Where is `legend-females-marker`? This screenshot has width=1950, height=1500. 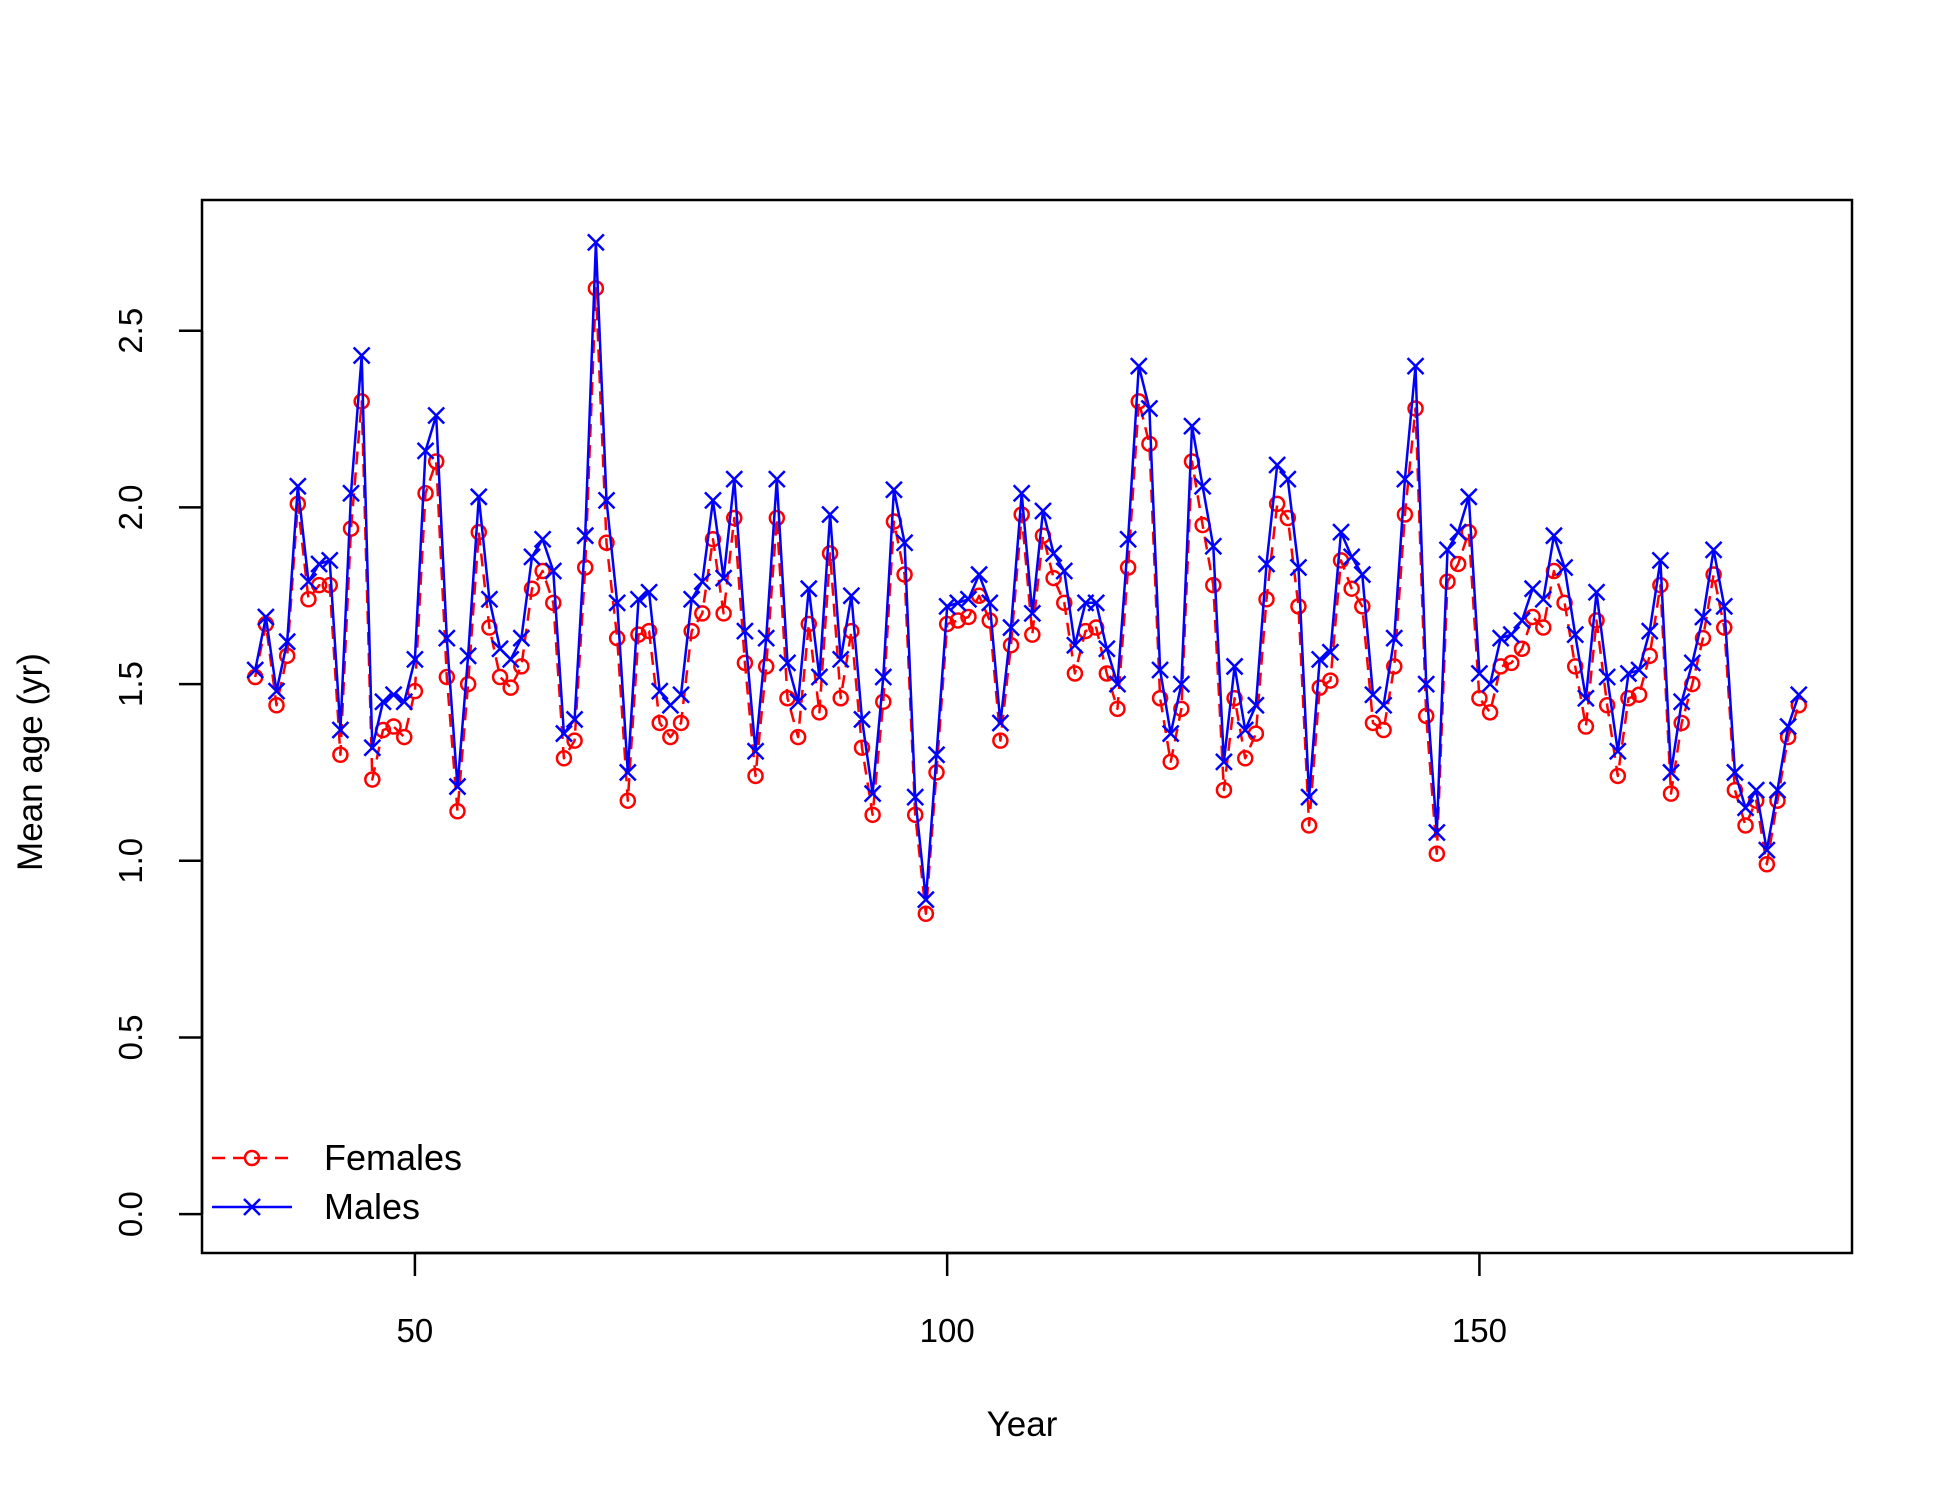
legend-females-marker is located at coordinates (252, 1158).